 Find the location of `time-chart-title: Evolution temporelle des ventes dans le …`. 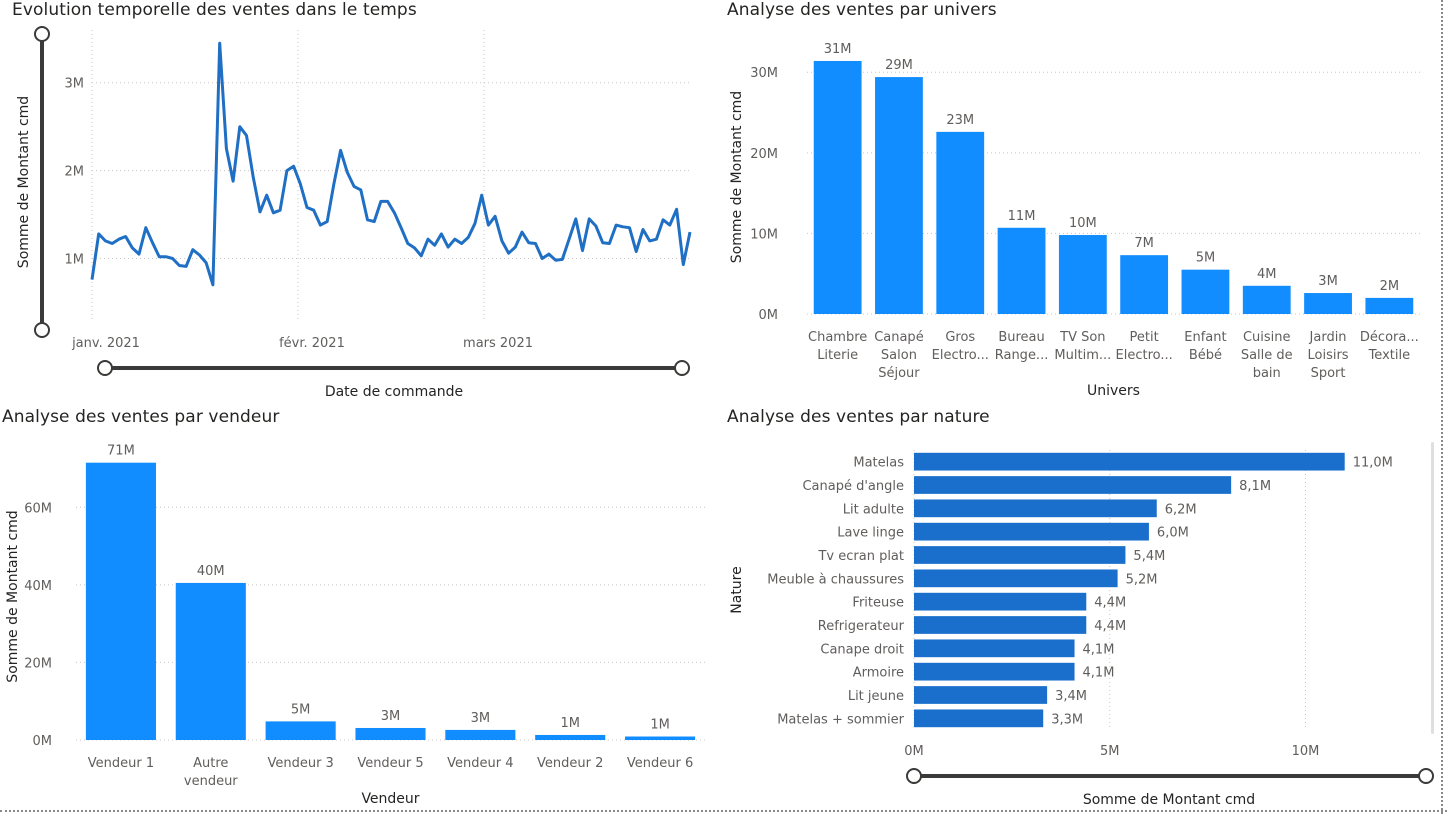

time-chart-title: Evolution temporelle des ventes dans le … is located at coordinates (214, 10).